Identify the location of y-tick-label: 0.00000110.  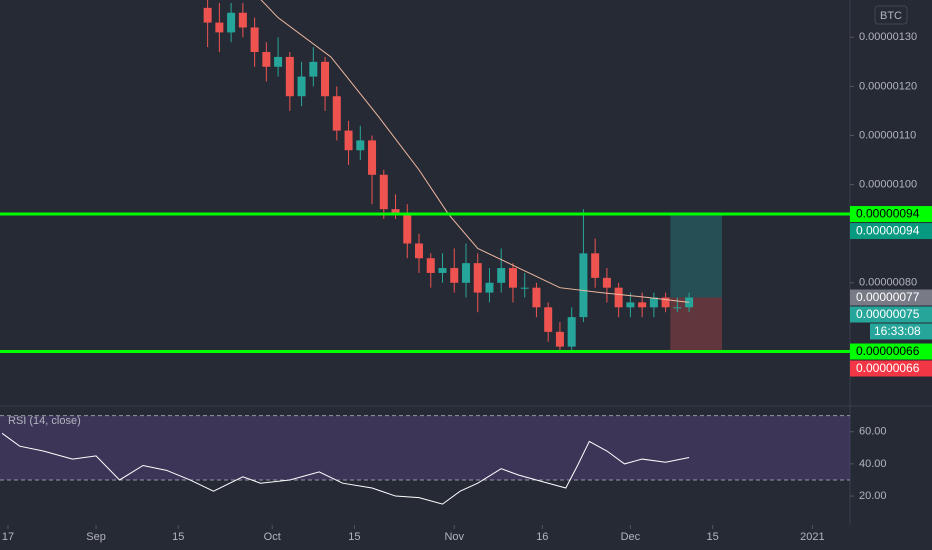
(887, 135).